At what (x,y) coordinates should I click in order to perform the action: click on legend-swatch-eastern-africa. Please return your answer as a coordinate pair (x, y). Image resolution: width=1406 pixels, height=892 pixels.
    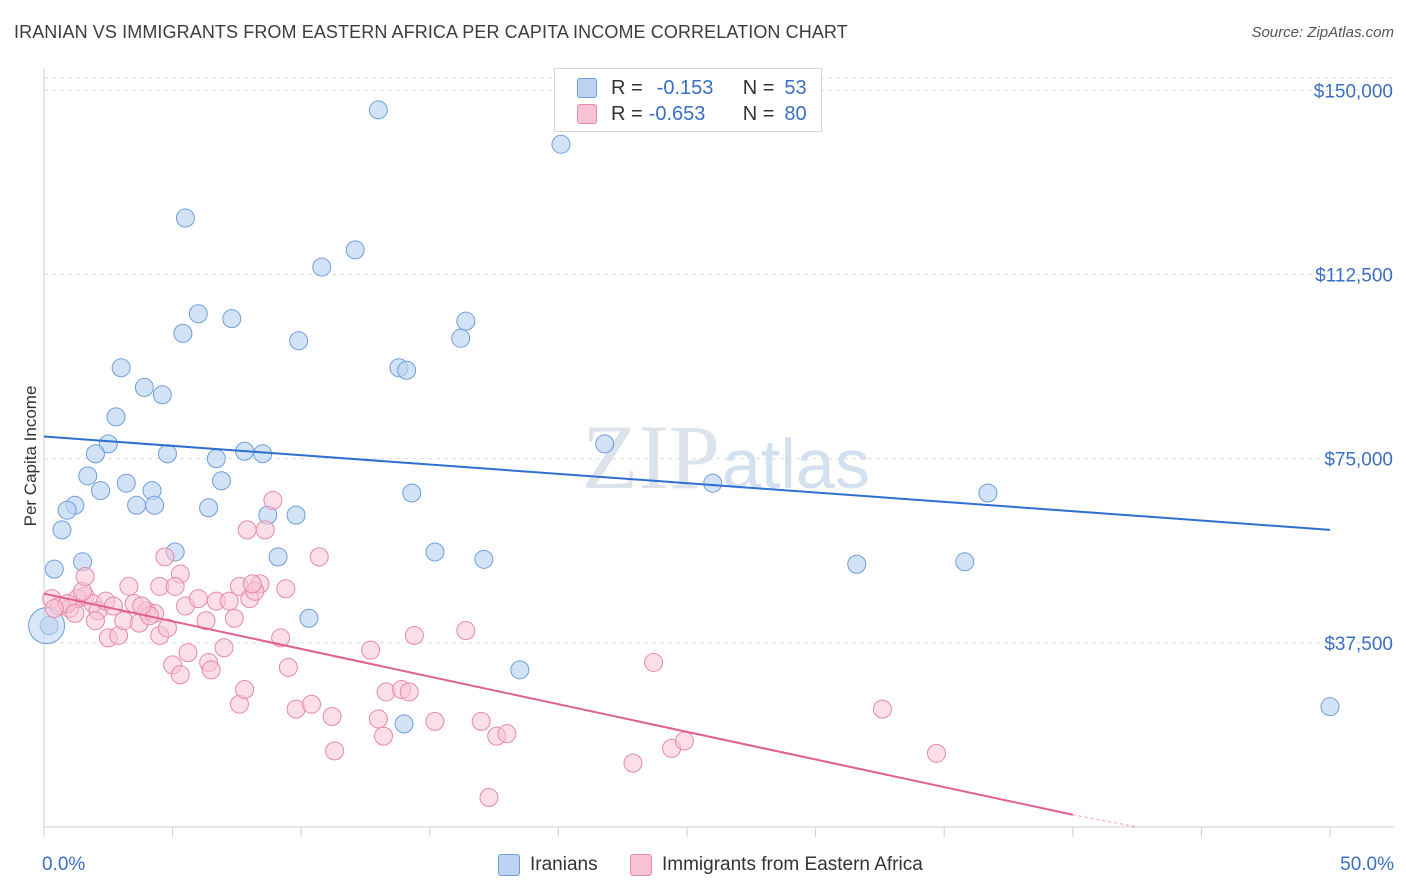
    Looking at the image, I should click on (587, 114).